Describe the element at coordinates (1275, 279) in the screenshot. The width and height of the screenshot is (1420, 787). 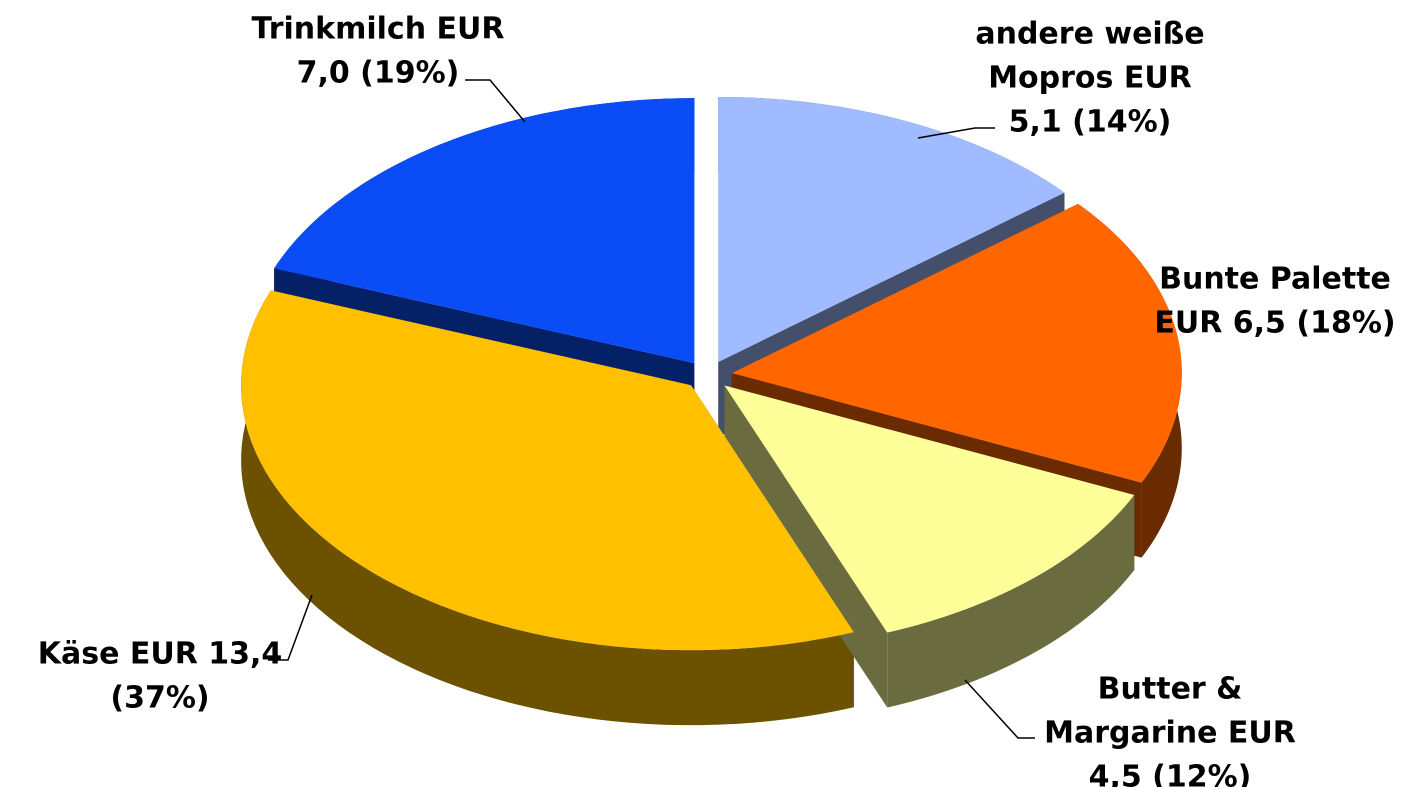
I see `data-label: Bunte Palette` at that location.